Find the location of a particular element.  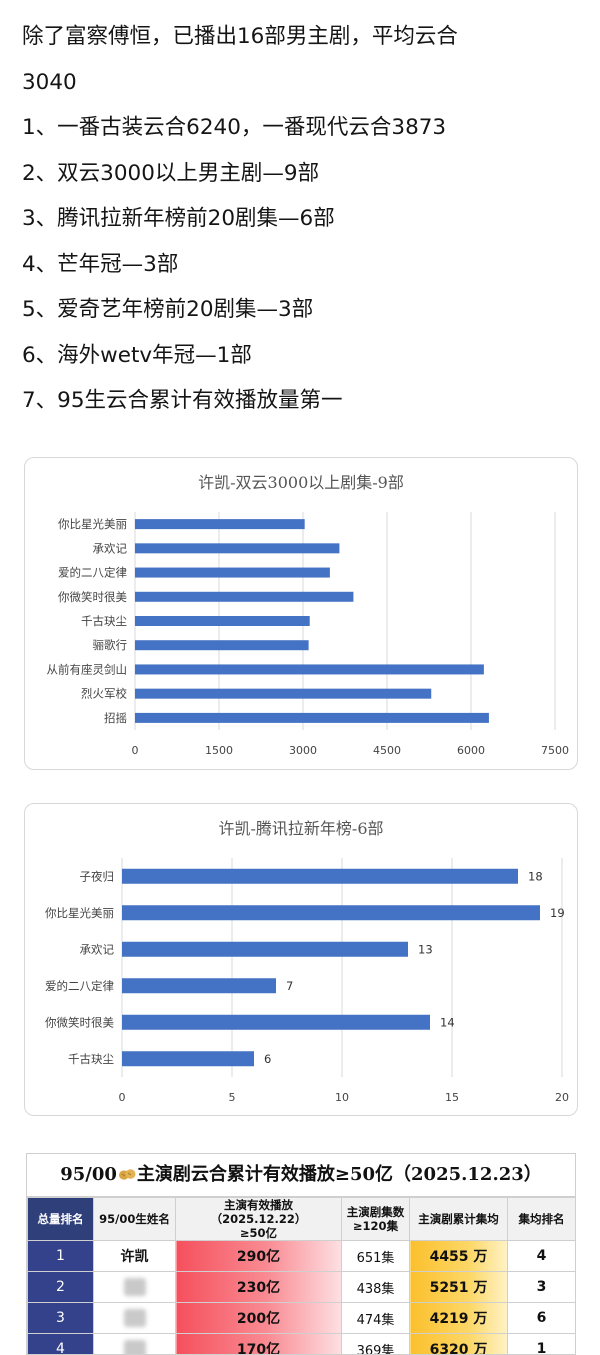

x-tick-label: 20 is located at coordinates (562, 1097).